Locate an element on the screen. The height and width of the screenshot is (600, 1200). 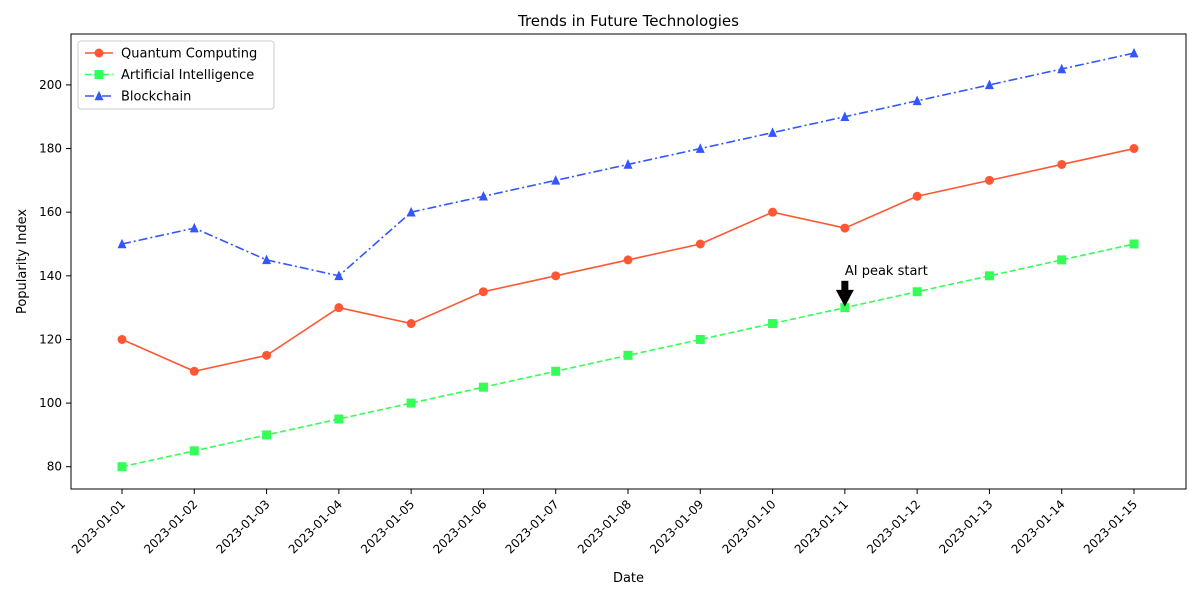
down-arrow-icon is located at coordinates (844, 293).